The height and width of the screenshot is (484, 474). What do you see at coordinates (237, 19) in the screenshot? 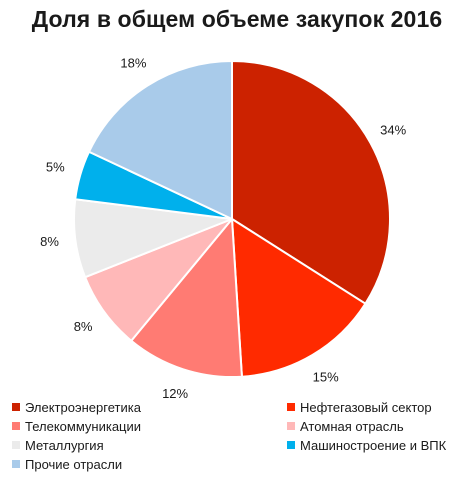
I see `chart-title: Доля в общем объеме закупок 2016` at bounding box center [237, 19].